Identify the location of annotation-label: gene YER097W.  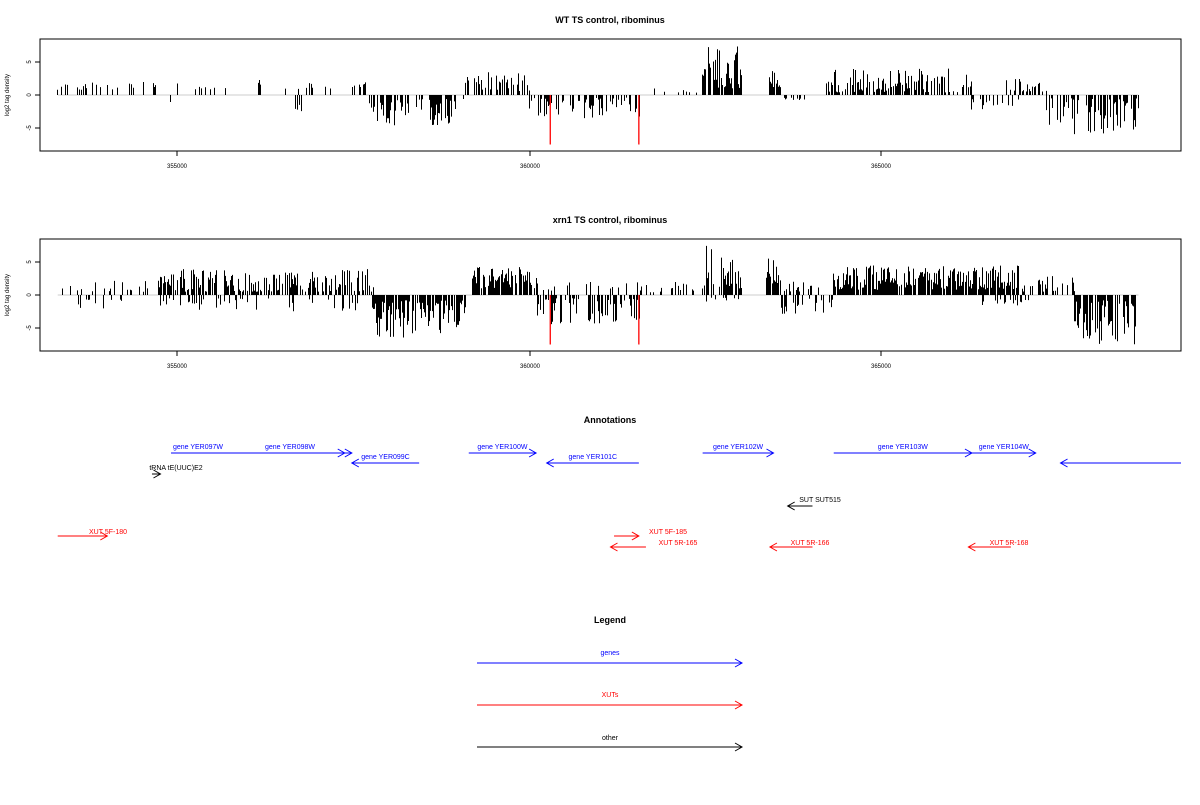
(198, 447).